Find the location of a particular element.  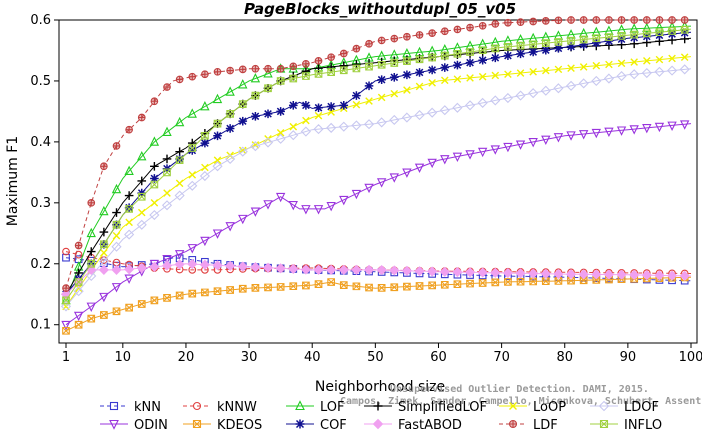

legend-item-kdeos: KDEOS is located at coordinates (222, 425).